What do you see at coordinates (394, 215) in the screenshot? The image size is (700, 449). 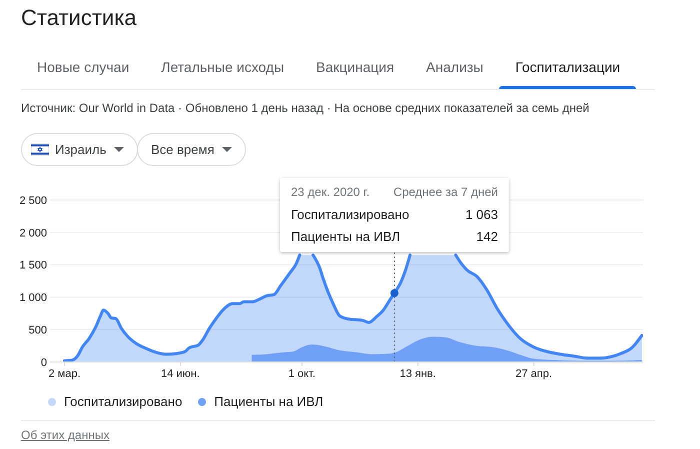 I see `tooltip: 23 дек. 2020 г. Среднее за 7 дней Госпитализировано 1 063 Пациенты на ИВЛ 142` at bounding box center [394, 215].